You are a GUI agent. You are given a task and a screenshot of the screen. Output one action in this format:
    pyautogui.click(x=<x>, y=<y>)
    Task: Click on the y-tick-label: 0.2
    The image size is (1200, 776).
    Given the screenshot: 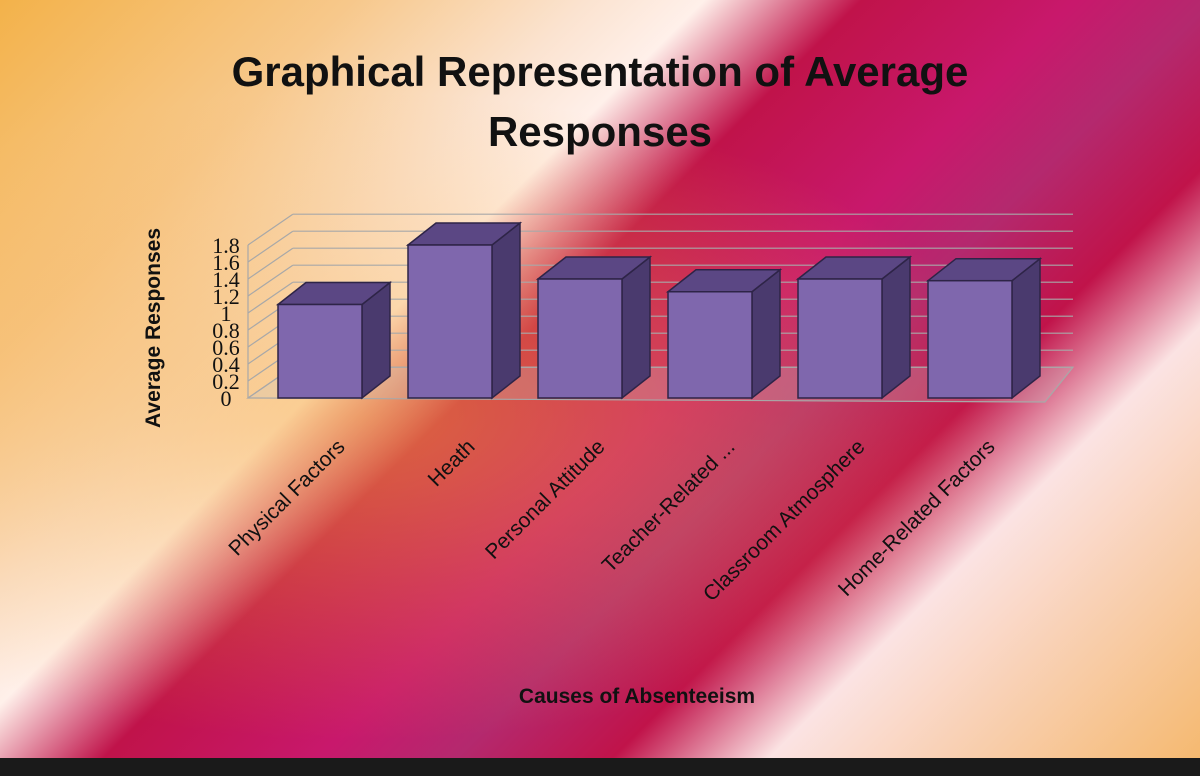 What is the action you would take?
    pyautogui.click(x=226, y=381)
    